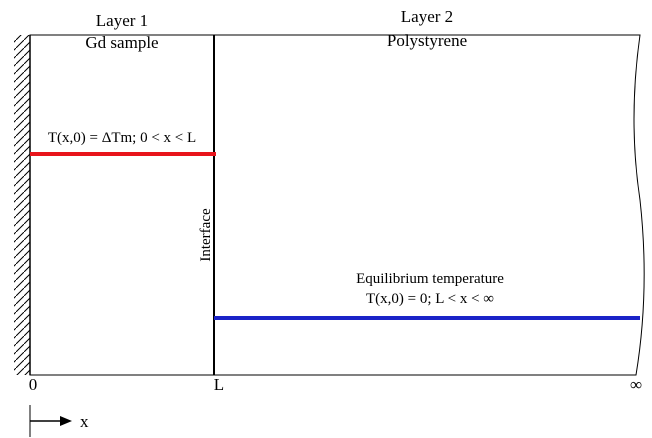 This screenshot has width=652, height=438. What do you see at coordinates (430, 299) in the screenshot?
I see `condition: T(x,0) = 0; L < x < ∞` at bounding box center [430, 299].